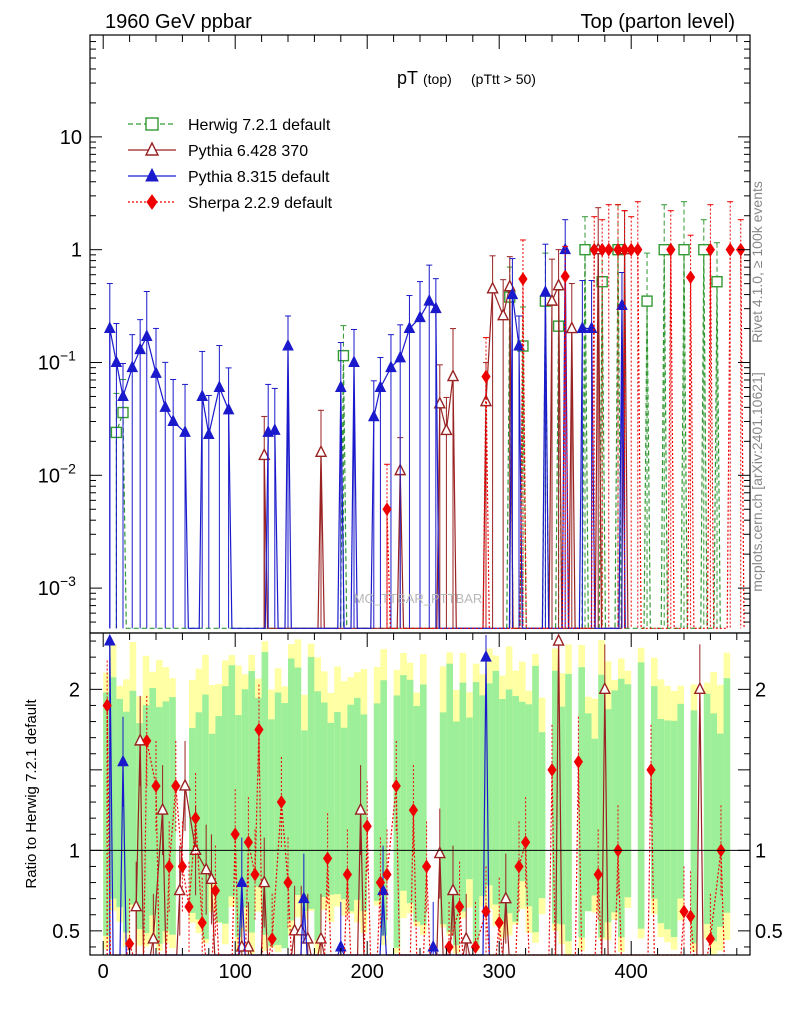 The image size is (786, 1024). What do you see at coordinates (248, 151) in the screenshot?
I see `legend-label: Pythia 6.428 370` at bounding box center [248, 151].